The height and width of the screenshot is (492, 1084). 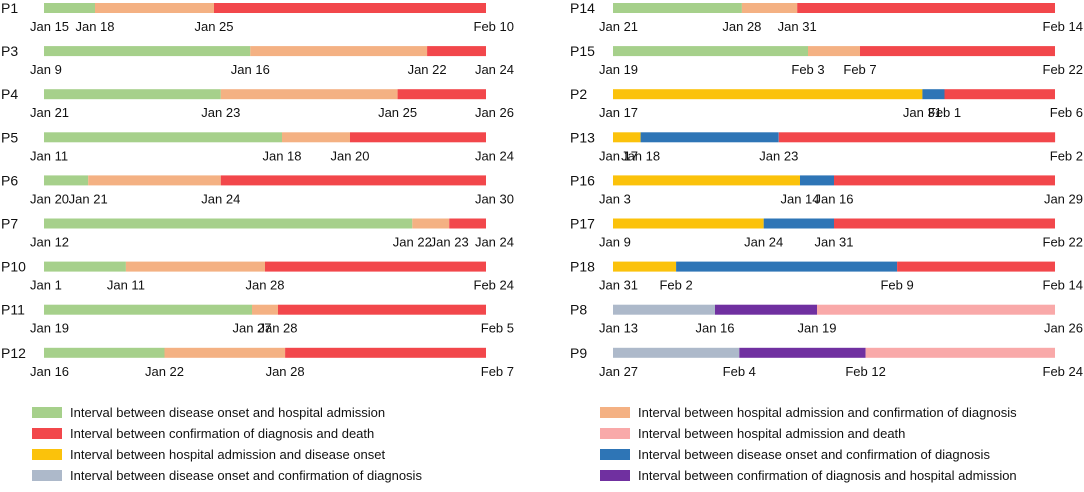 What do you see at coordinates (578, 353) in the screenshot?
I see `patient-label: P9` at bounding box center [578, 353].